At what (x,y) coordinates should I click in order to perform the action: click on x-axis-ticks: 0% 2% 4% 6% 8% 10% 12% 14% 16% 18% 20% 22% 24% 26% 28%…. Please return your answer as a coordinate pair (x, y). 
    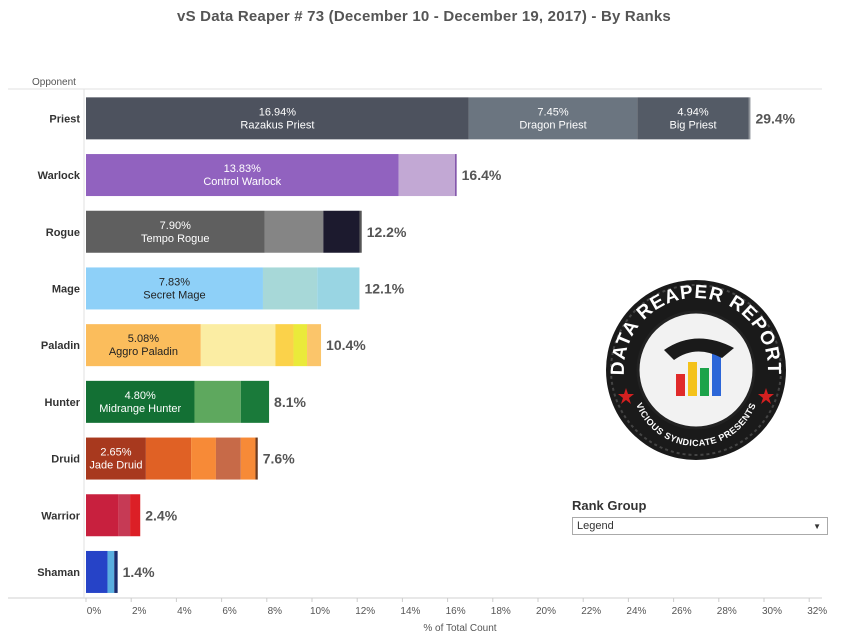
    Looking at the image, I should click on (456, 607).